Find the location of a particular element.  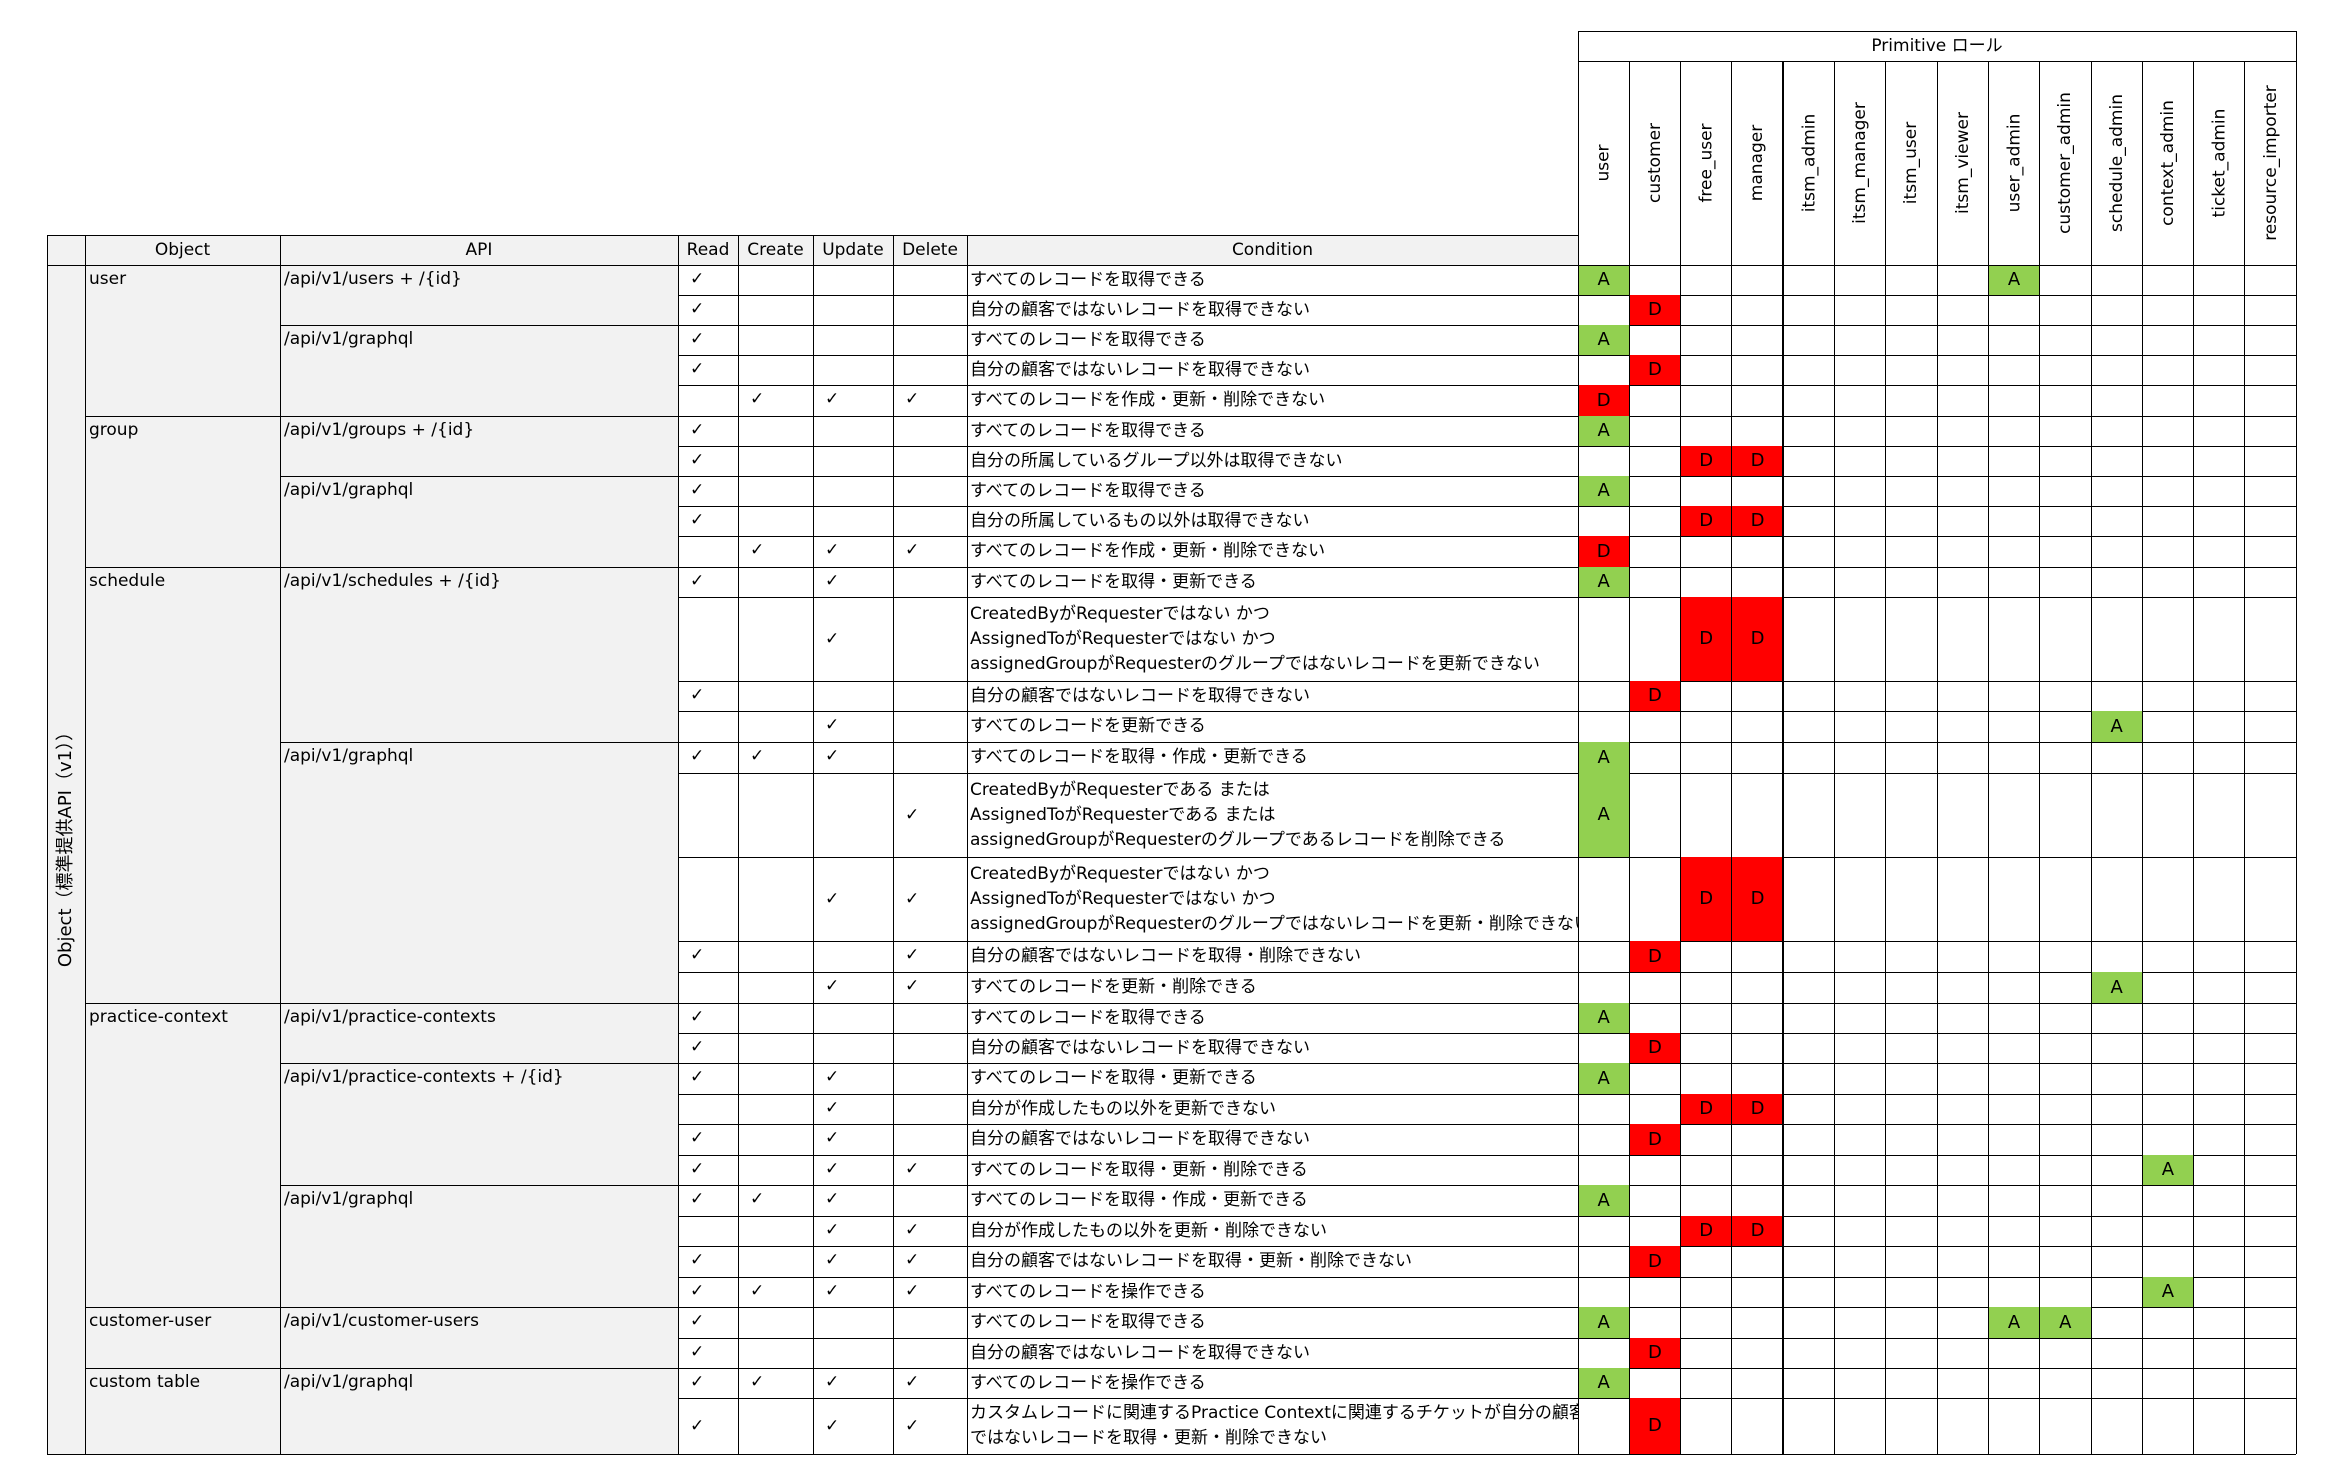

condition-cell: 自分の所属しているもの以外は取得できない is located at coordinates (1272, 521).